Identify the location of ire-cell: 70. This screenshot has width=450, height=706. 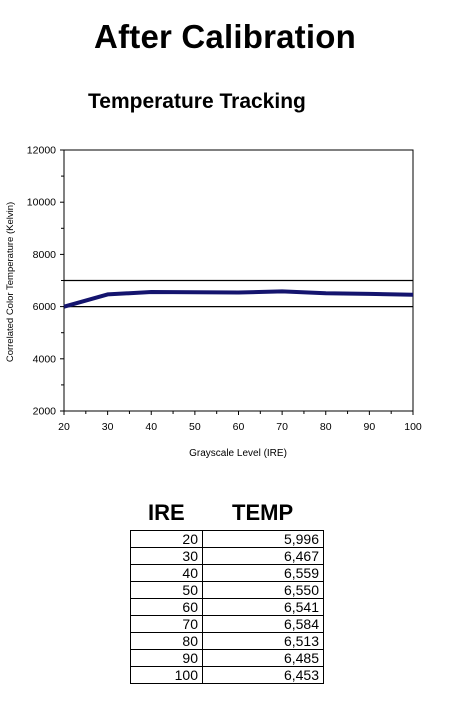
(166, 624).